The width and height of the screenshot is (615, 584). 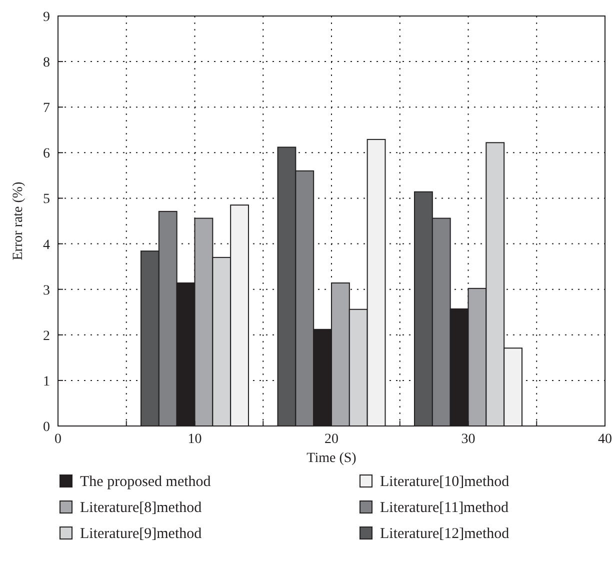 What do you see at coordinates (445, 482) in the screenshot?
I see `legend-label: Literature[10]method` at bounding box center [445, 482].